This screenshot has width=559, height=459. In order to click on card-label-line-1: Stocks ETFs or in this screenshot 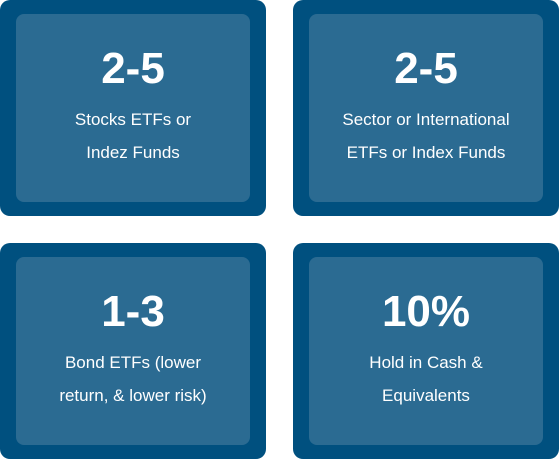, I will do `click(133, 119)`.